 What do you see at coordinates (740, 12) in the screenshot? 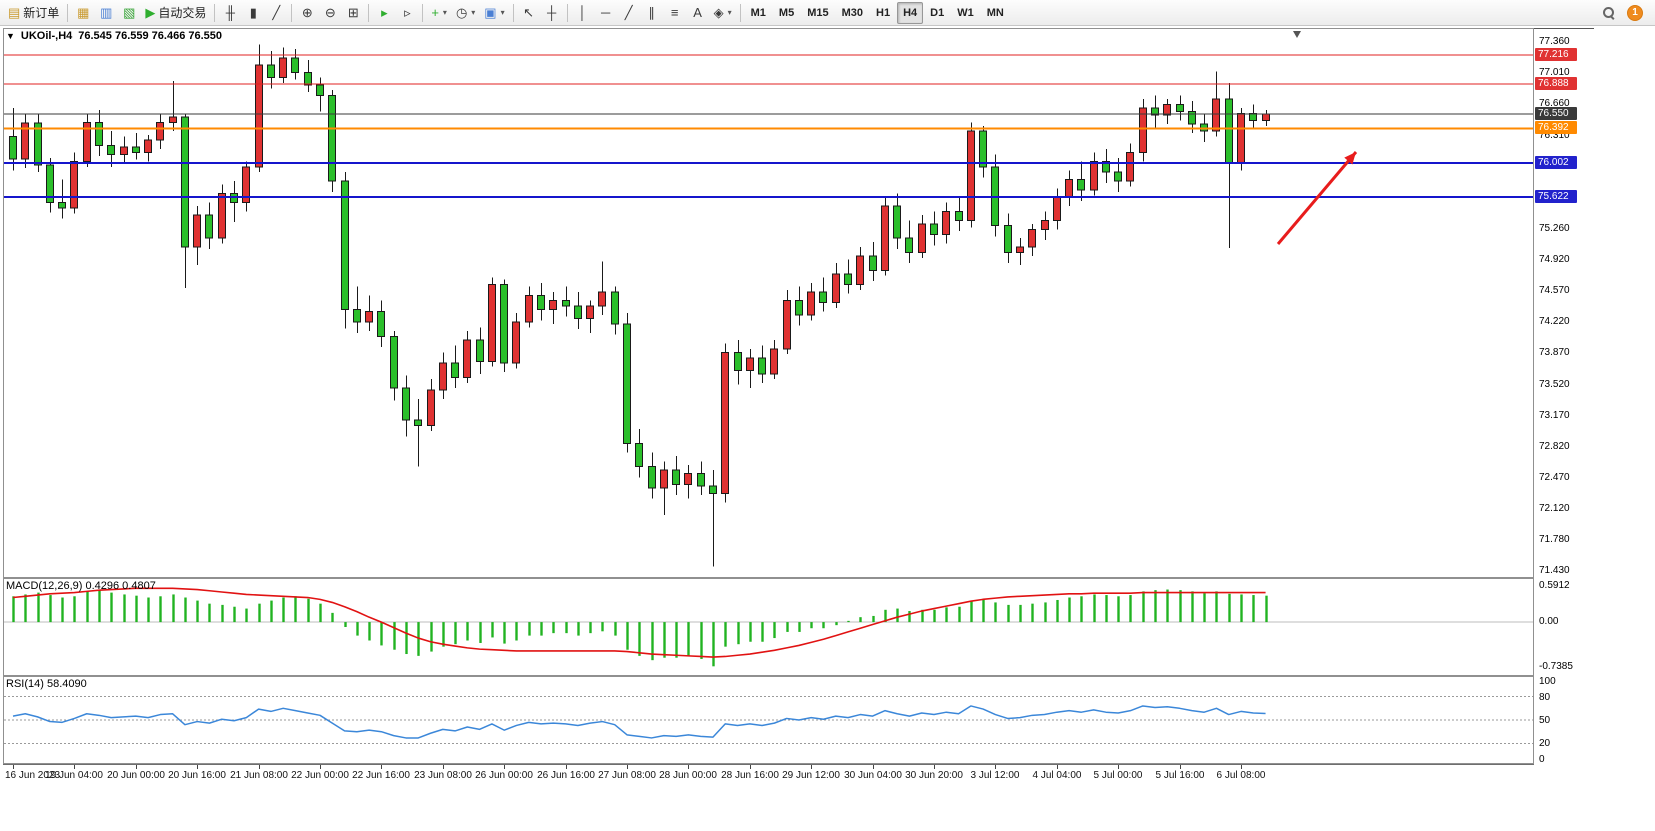
I see `toolbar-separator` at bounding box center [740, 12].